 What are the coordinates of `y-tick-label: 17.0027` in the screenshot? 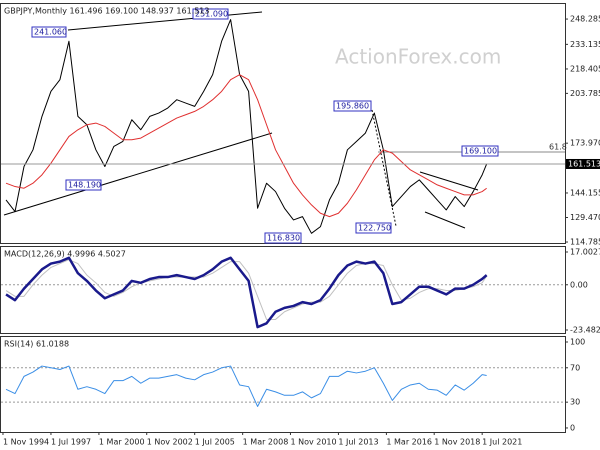 It's located at (585, 252).